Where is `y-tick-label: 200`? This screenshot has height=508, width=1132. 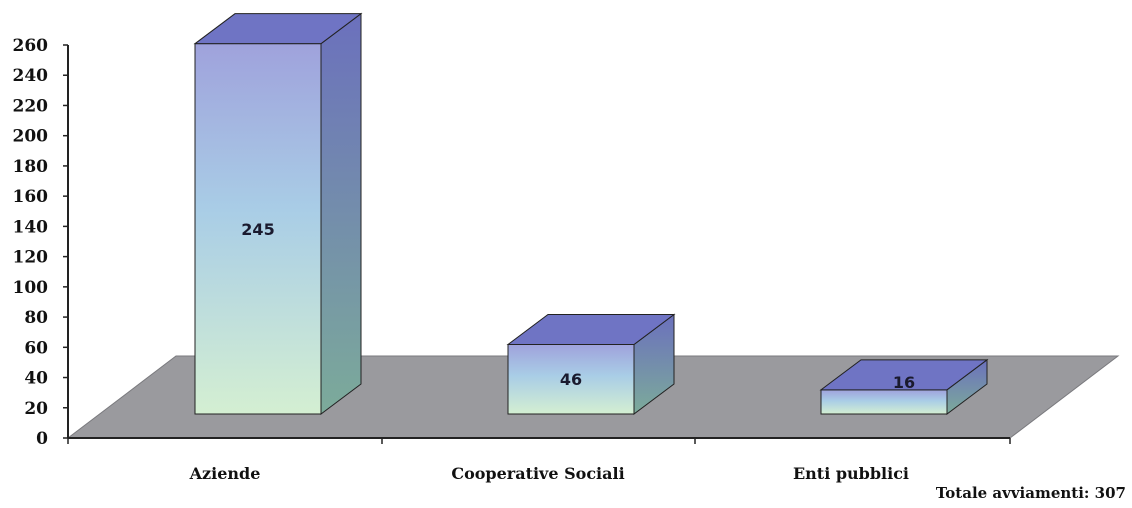 y-tick-label: 200 is located at coordinates (31, 137).